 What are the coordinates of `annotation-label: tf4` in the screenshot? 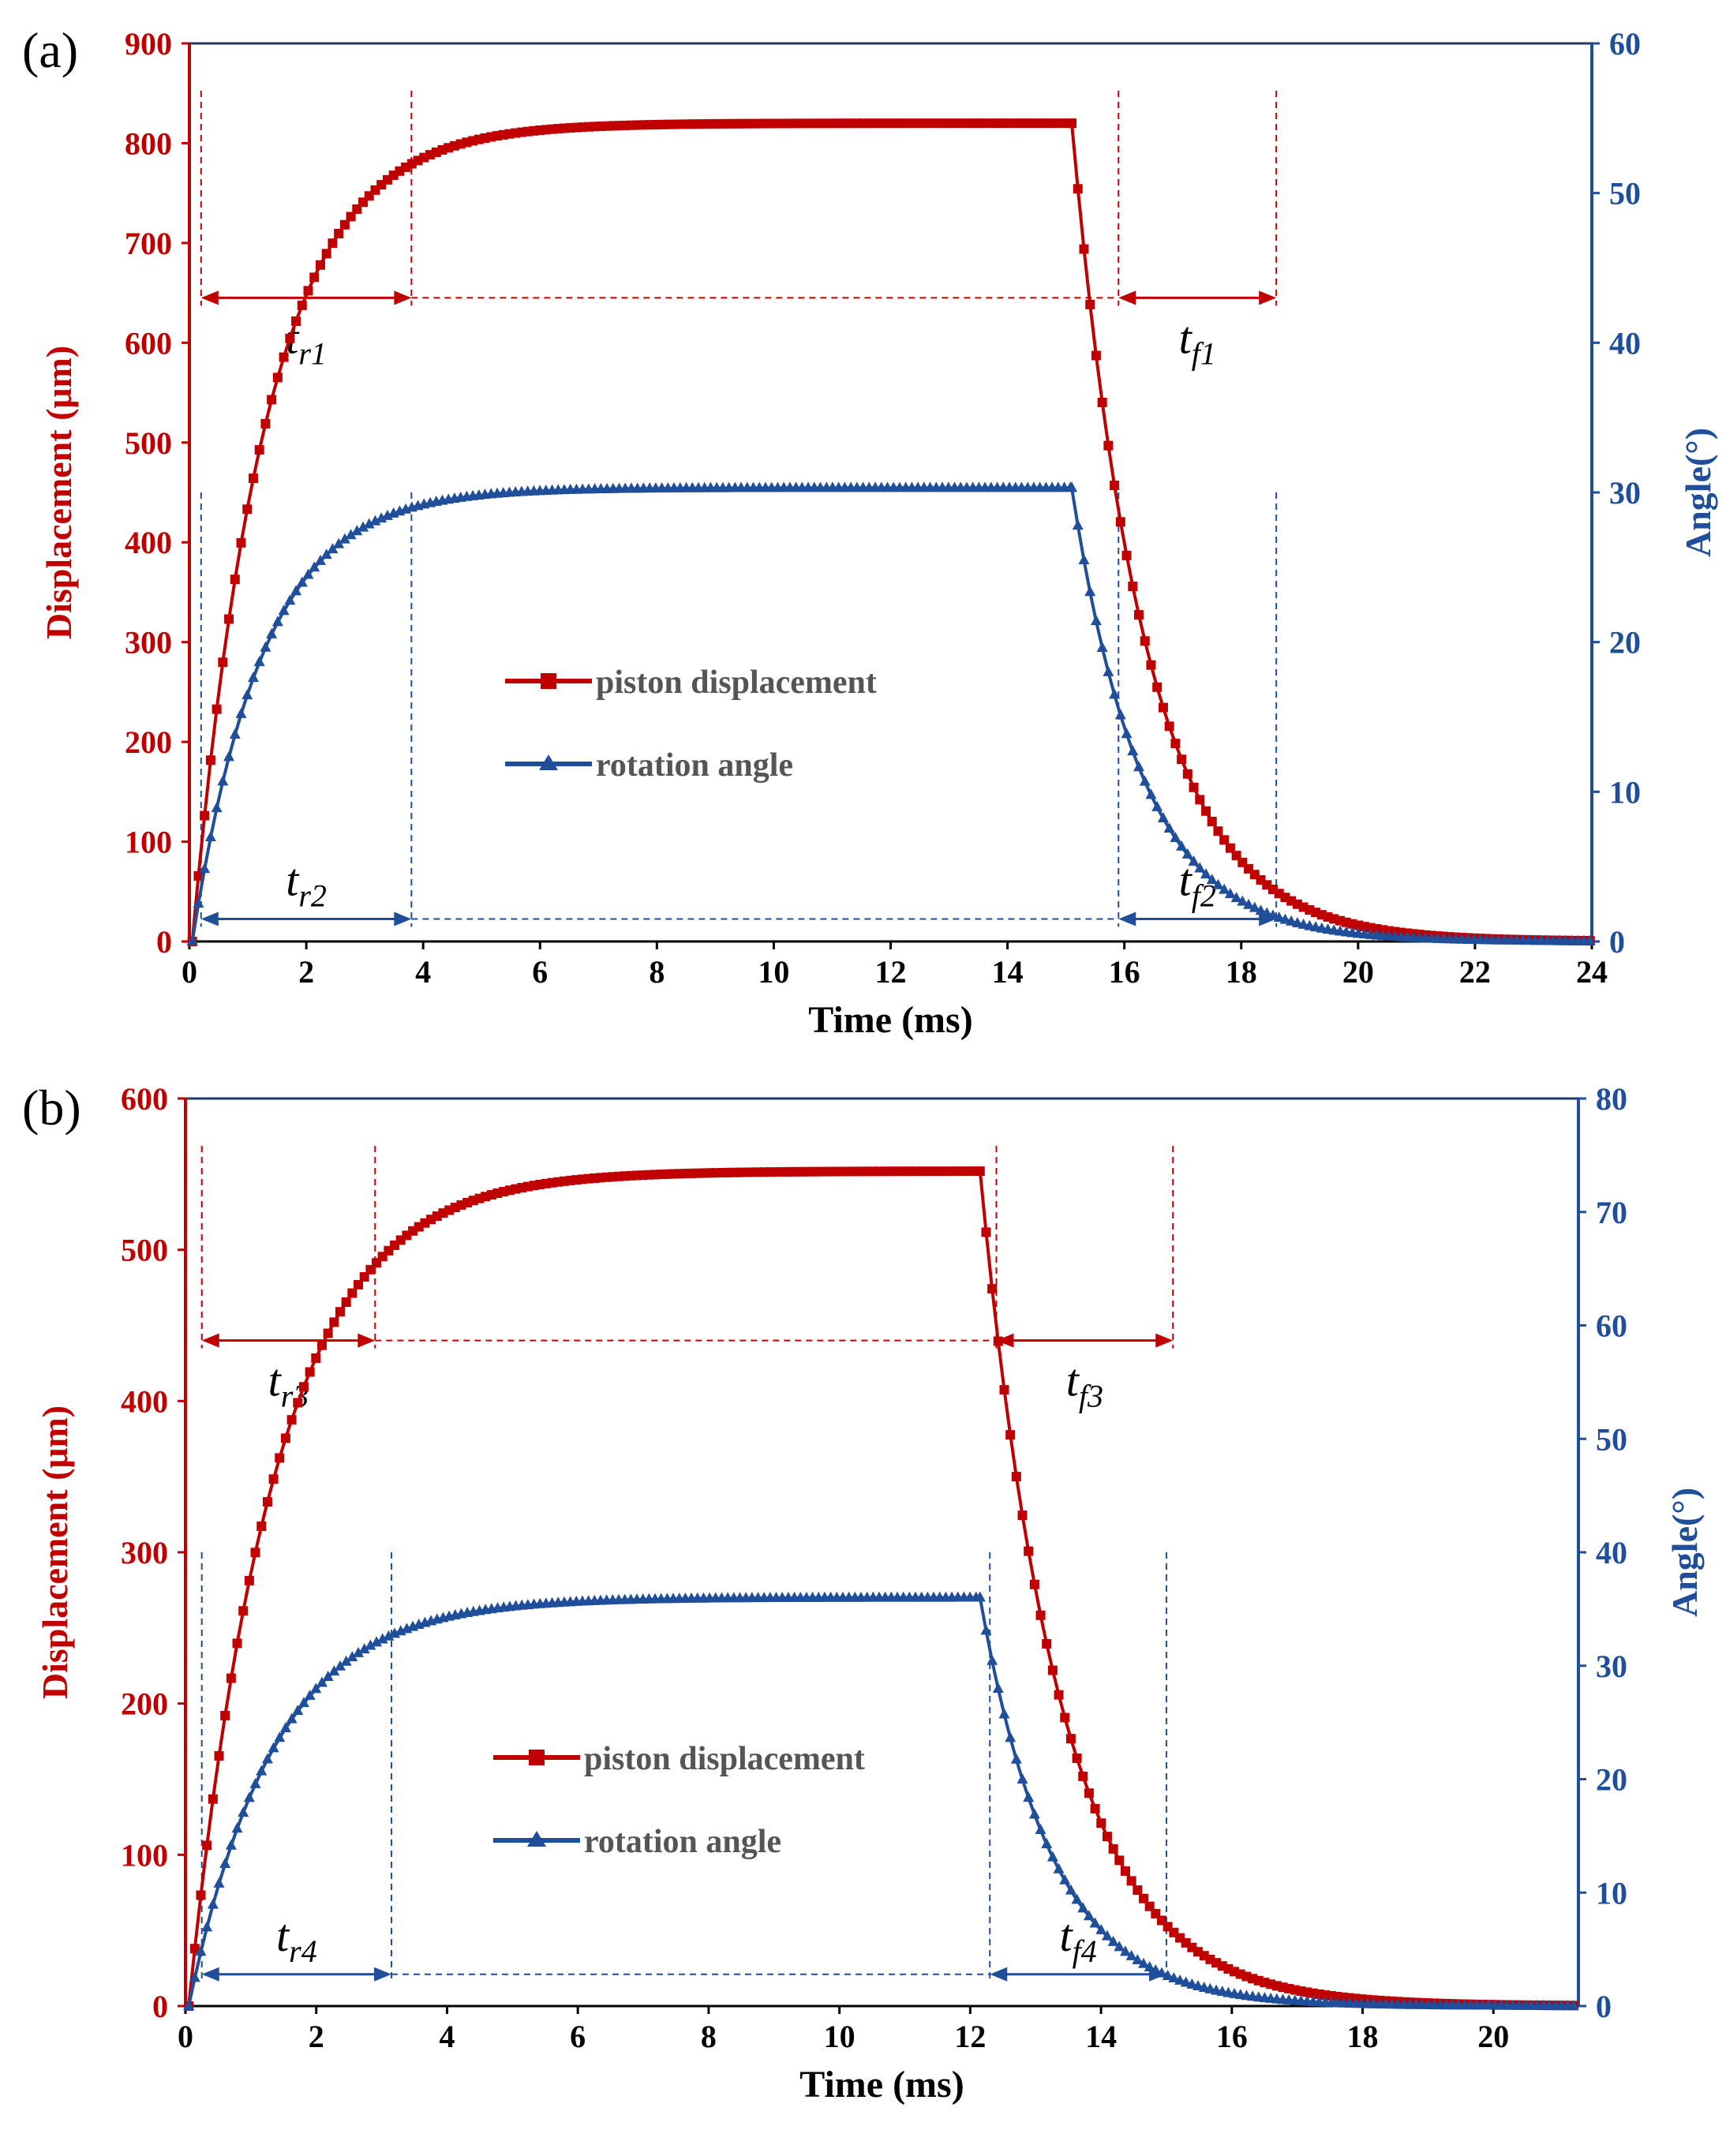 It's located at (1077, 1940).